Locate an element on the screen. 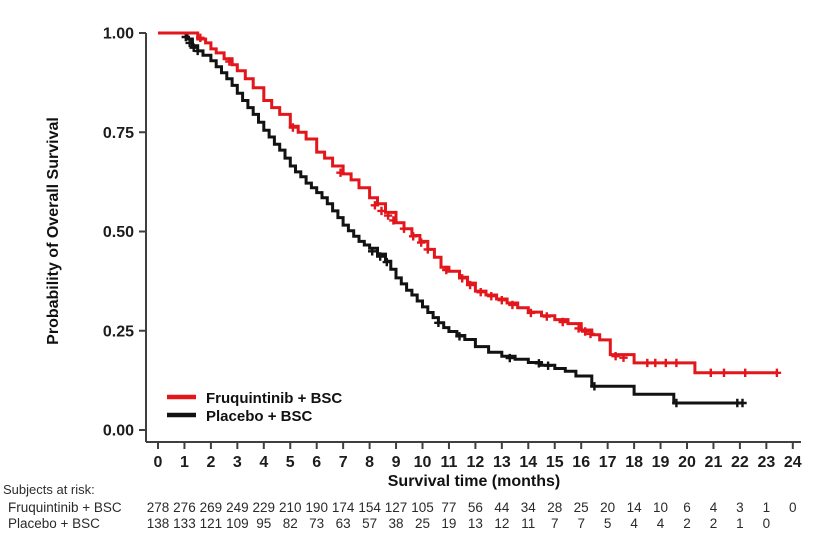  x-tick-label: 19 is located at coordinates (661, 462).